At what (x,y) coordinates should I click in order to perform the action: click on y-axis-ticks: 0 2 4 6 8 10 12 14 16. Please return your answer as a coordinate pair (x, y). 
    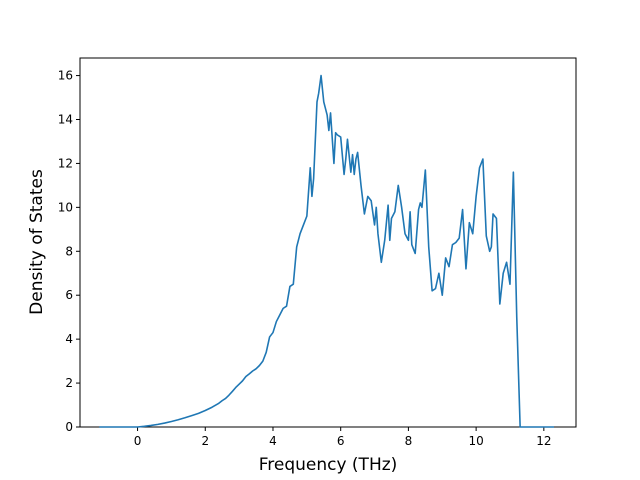
    Looking at the image, I should click on (69, 251).